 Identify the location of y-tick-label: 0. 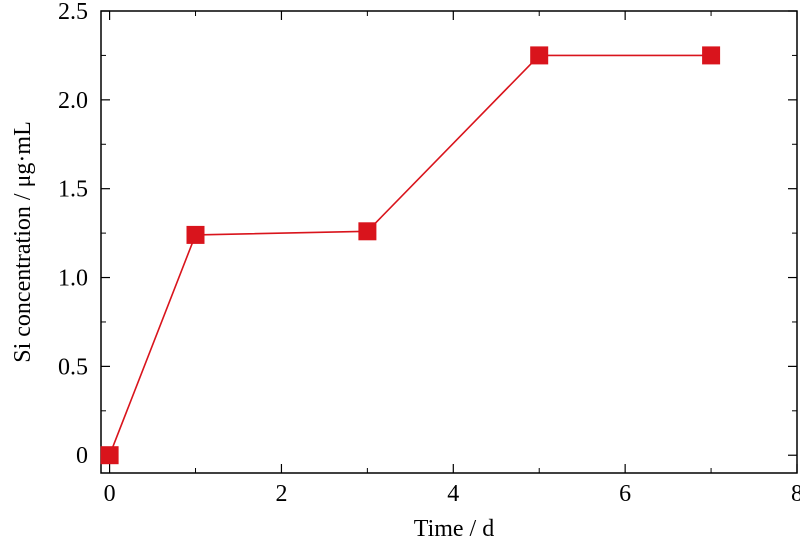
(82, 456).